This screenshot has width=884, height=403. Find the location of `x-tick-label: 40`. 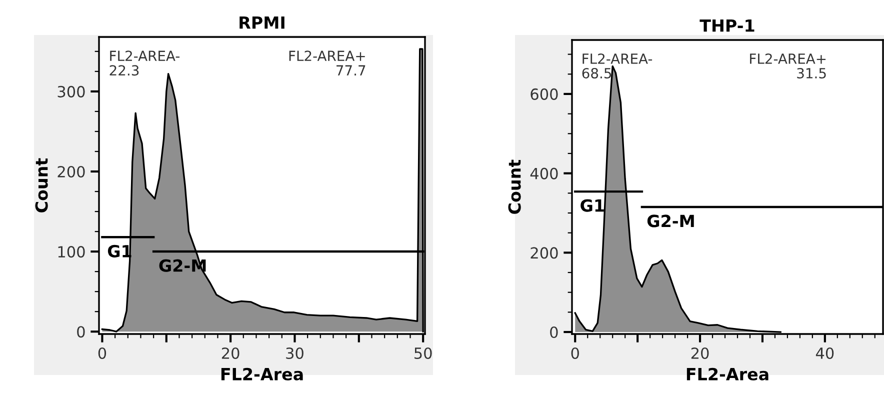

x-tick-label: 40 is located at coordinates (825, 353).